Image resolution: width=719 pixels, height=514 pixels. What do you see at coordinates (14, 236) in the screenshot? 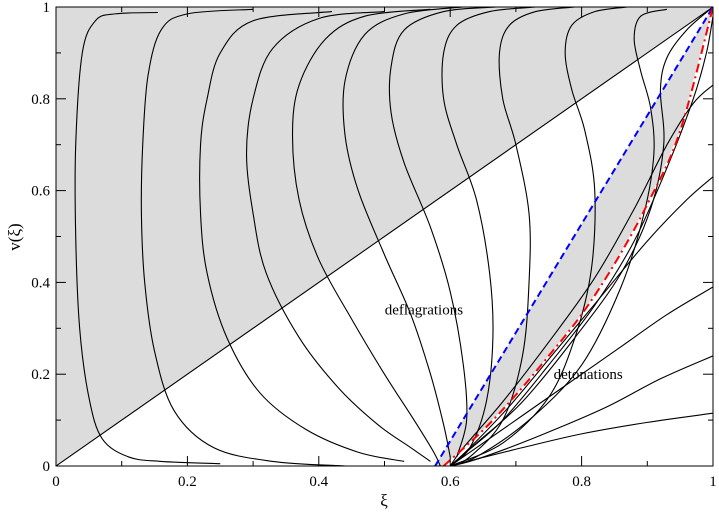
I see `y-axis-title: v(ξ)` at bounding box center [14, 236].